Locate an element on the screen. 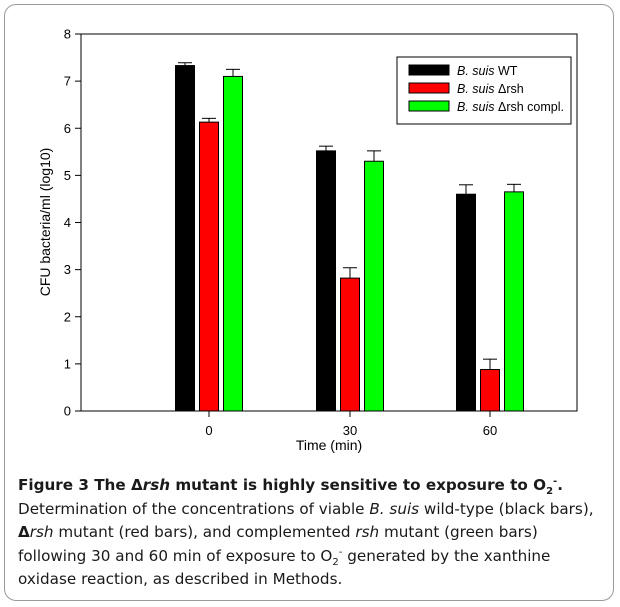 This screenshot has width=620, height=607. y-tick-label: 0 is located at coordinates (67, 411).